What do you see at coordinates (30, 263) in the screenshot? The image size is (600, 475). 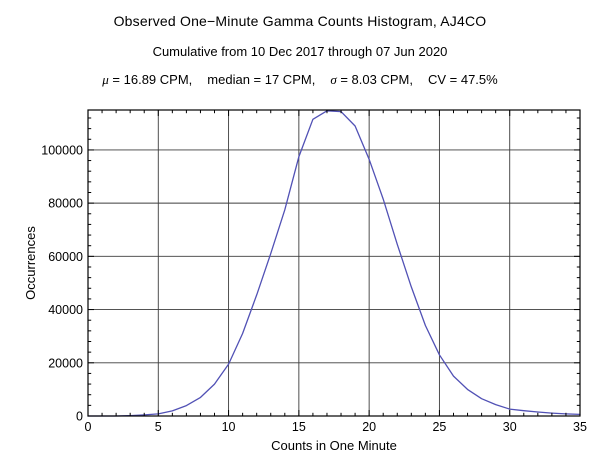 I see `y-axis-label: Occurrences` at bounding box center [30, 263].